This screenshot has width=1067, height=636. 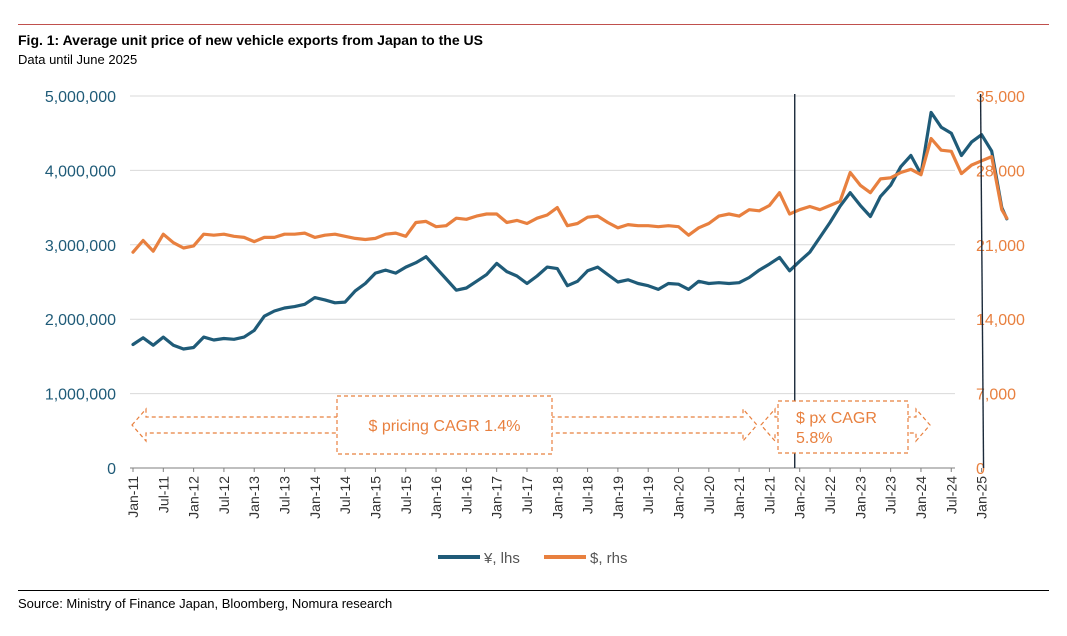 What do you see at coordinates (501, 558) in the screenshot?
I see `legend-label-yen: ¥, lhs` at bounding box center [501, 558].